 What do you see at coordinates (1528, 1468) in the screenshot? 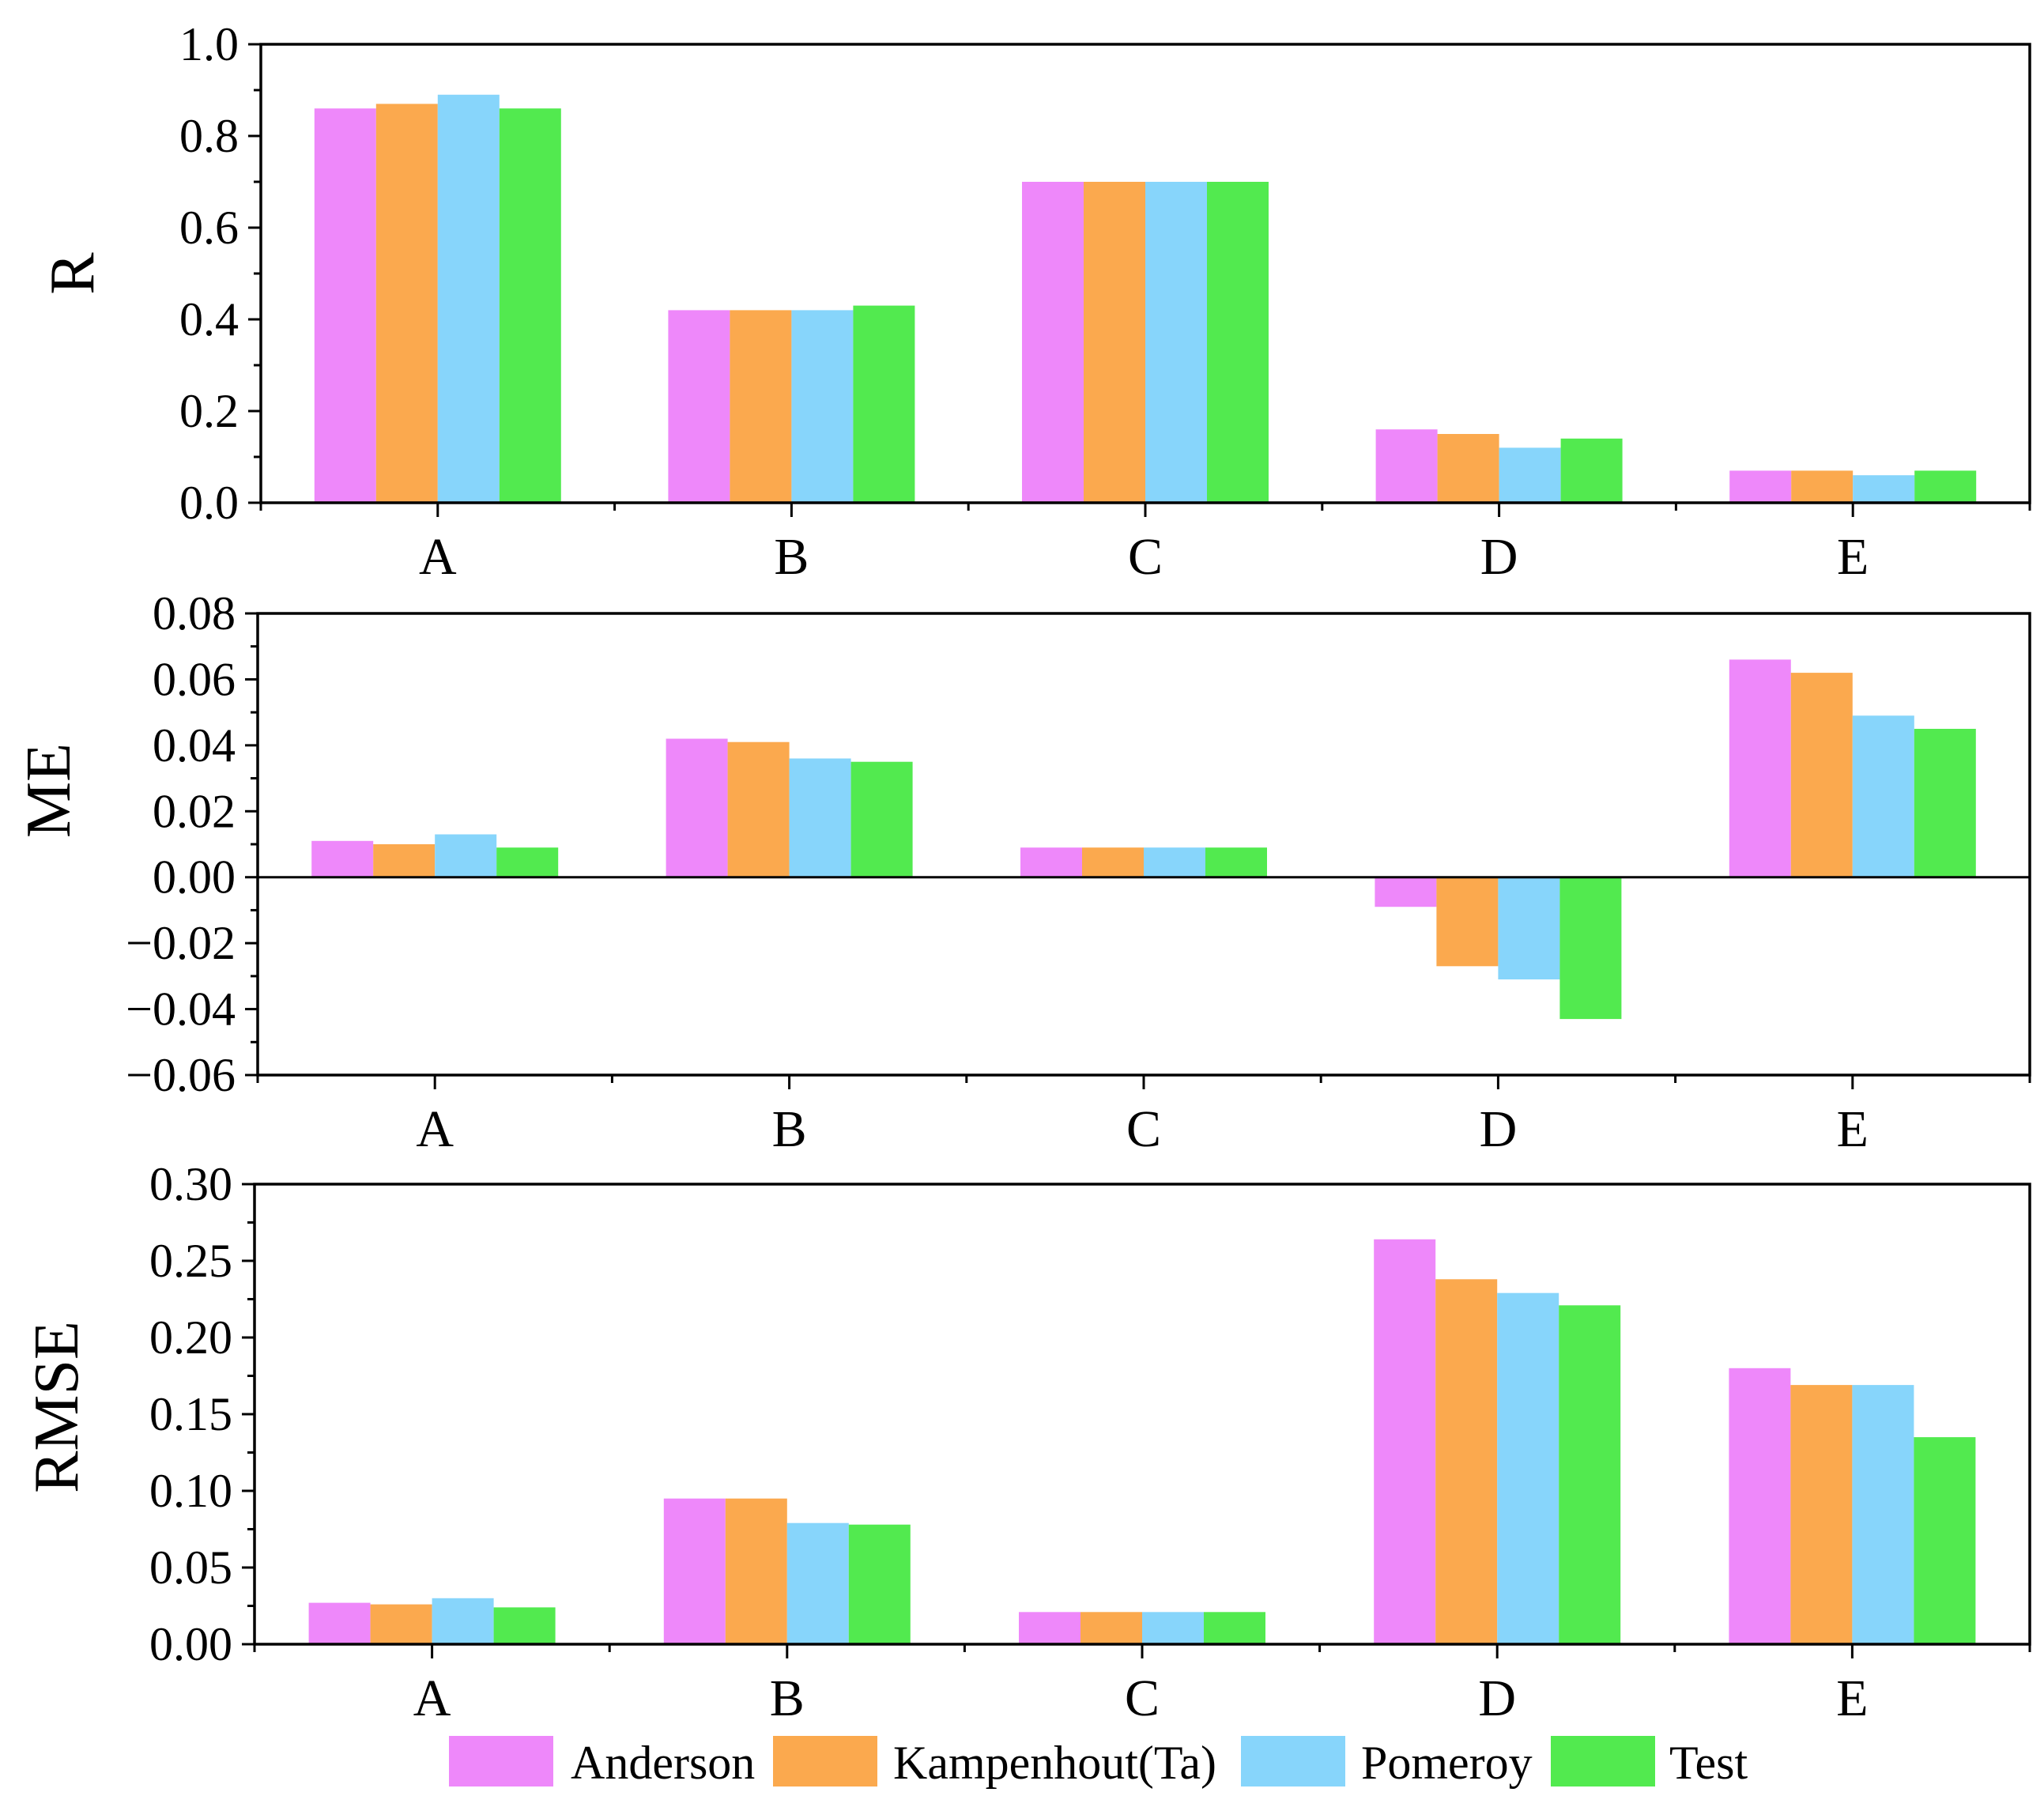
I see `bar-rmse-pomeroy-d` at bounding box center [1528, 1468].